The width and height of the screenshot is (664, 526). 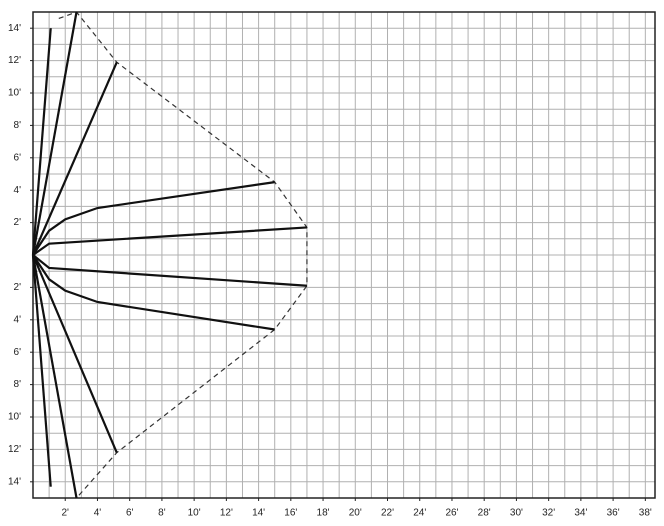 I want to click on x-tick-label: 26', so click(x=451, y=513).